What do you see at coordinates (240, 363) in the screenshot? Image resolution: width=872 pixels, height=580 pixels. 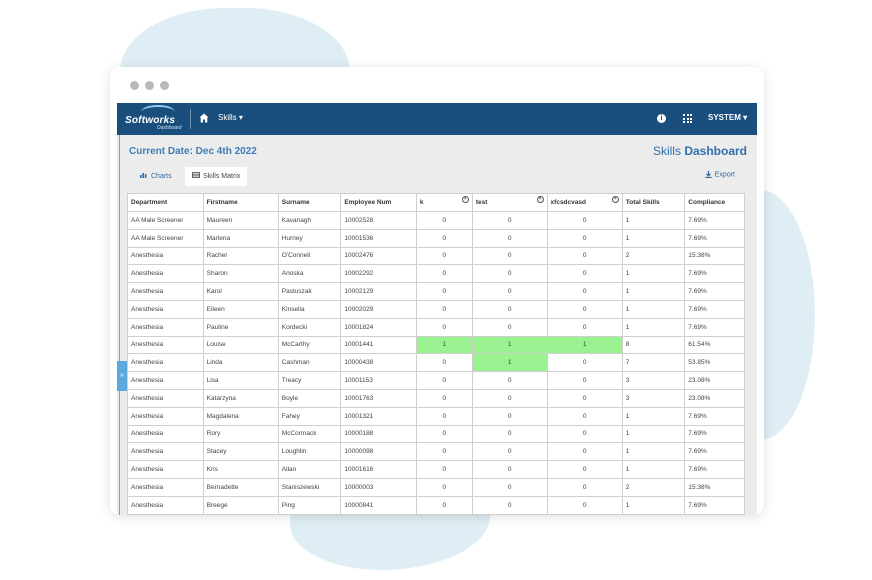 I see `table-cell: Linda` at bounding box center [240, 363].